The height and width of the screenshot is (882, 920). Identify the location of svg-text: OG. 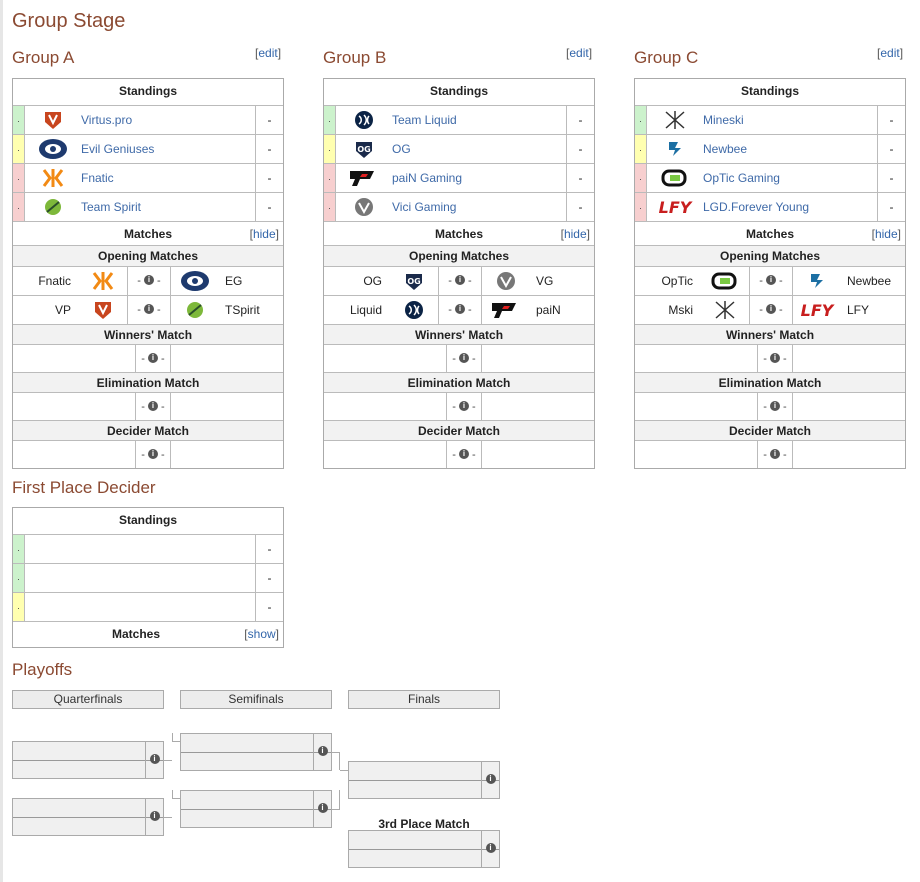
(363, 149).